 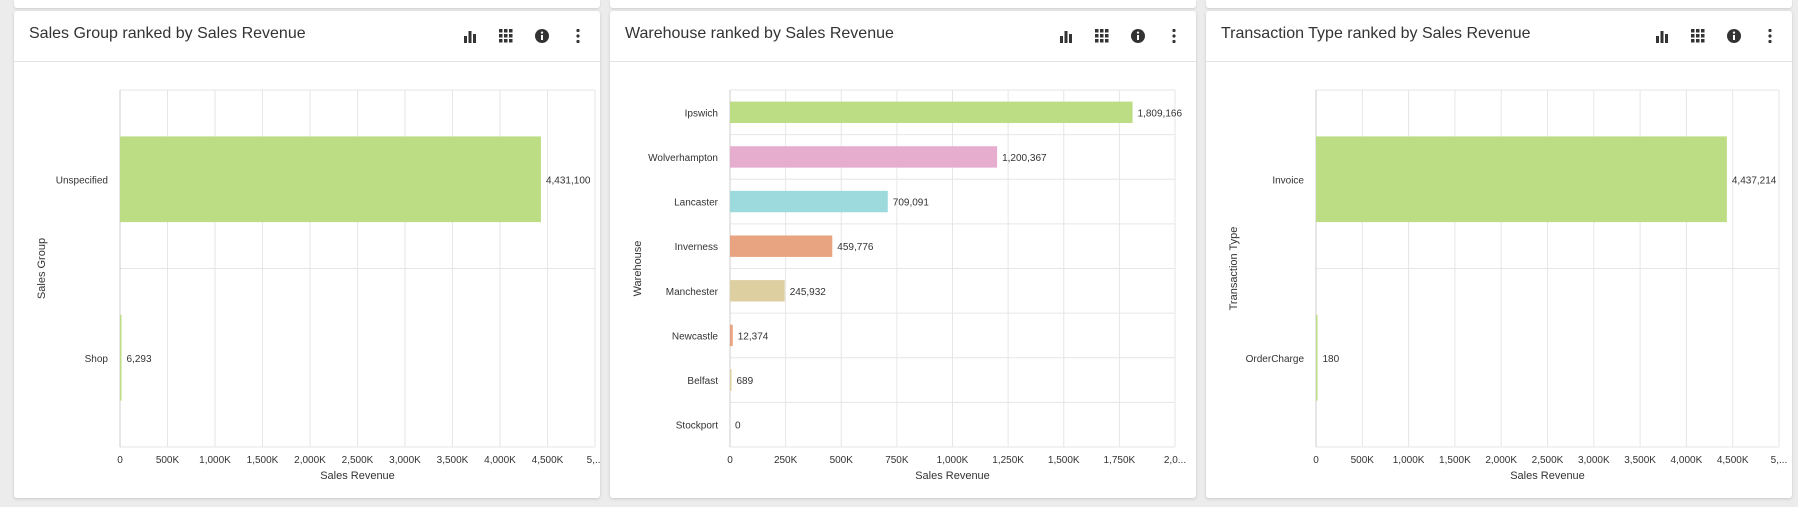 I want to click on panel-header: Warehouse ranked by Sales Revenue, so click(x=903, y=36).